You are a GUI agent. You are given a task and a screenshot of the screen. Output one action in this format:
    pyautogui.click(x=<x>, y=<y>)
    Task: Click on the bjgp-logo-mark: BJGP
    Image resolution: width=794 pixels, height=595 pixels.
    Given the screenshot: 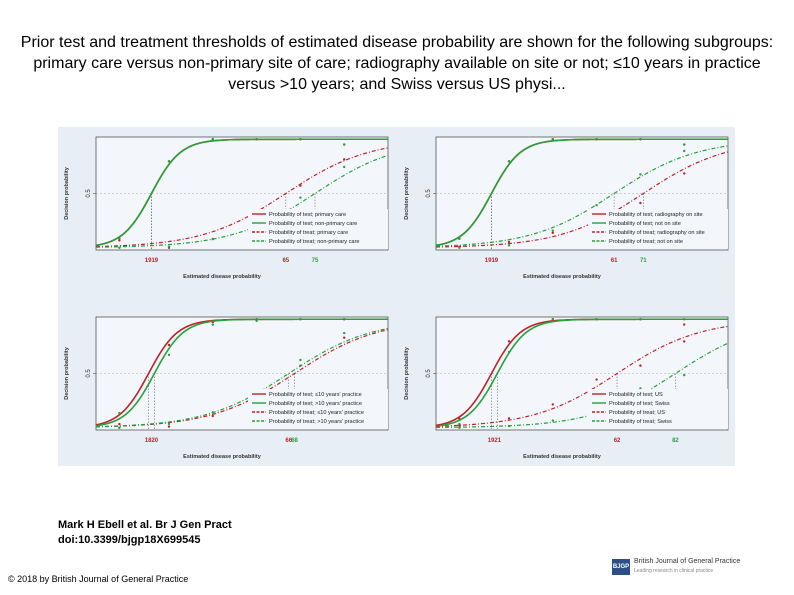 What is the action you would take?
    pyautogui.click(x=621, y=567)
    